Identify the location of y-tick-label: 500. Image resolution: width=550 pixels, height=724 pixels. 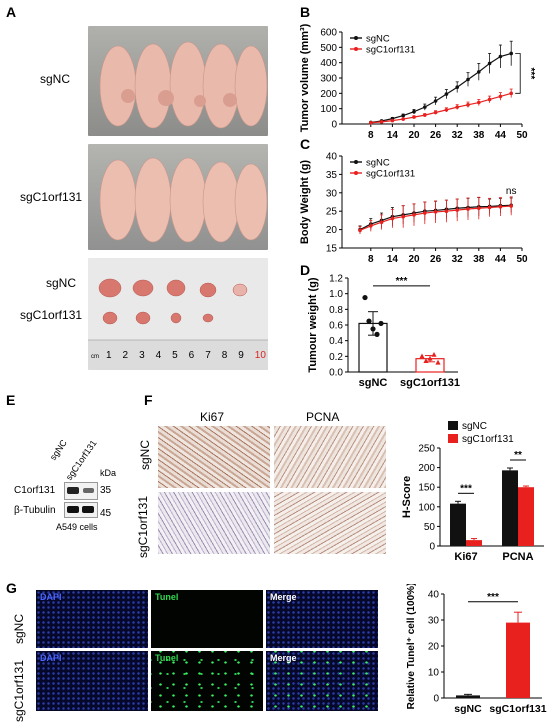
(328, 48).